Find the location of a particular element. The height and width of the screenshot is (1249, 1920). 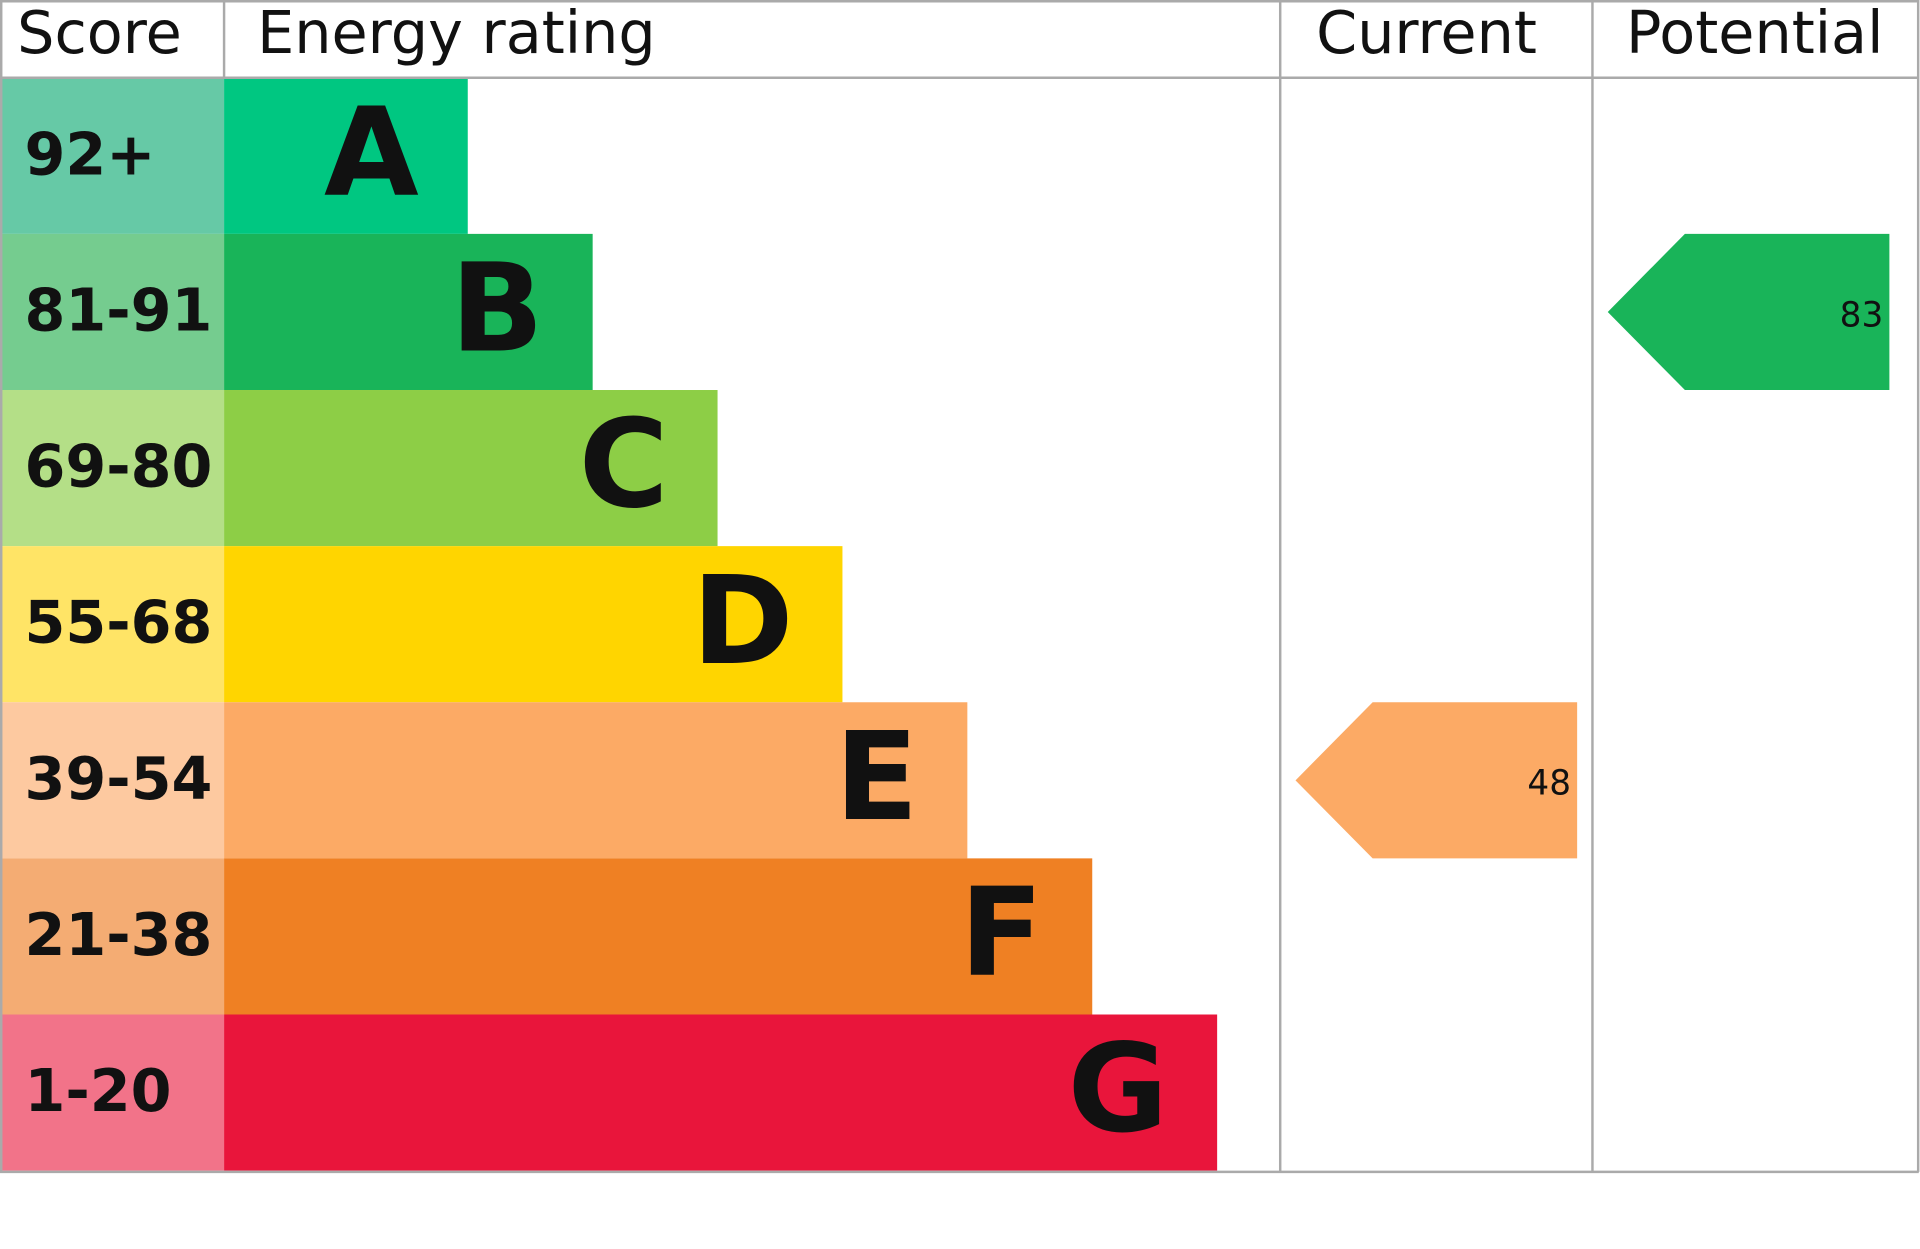

potential-arrow is located at coordinates (1748, 312).